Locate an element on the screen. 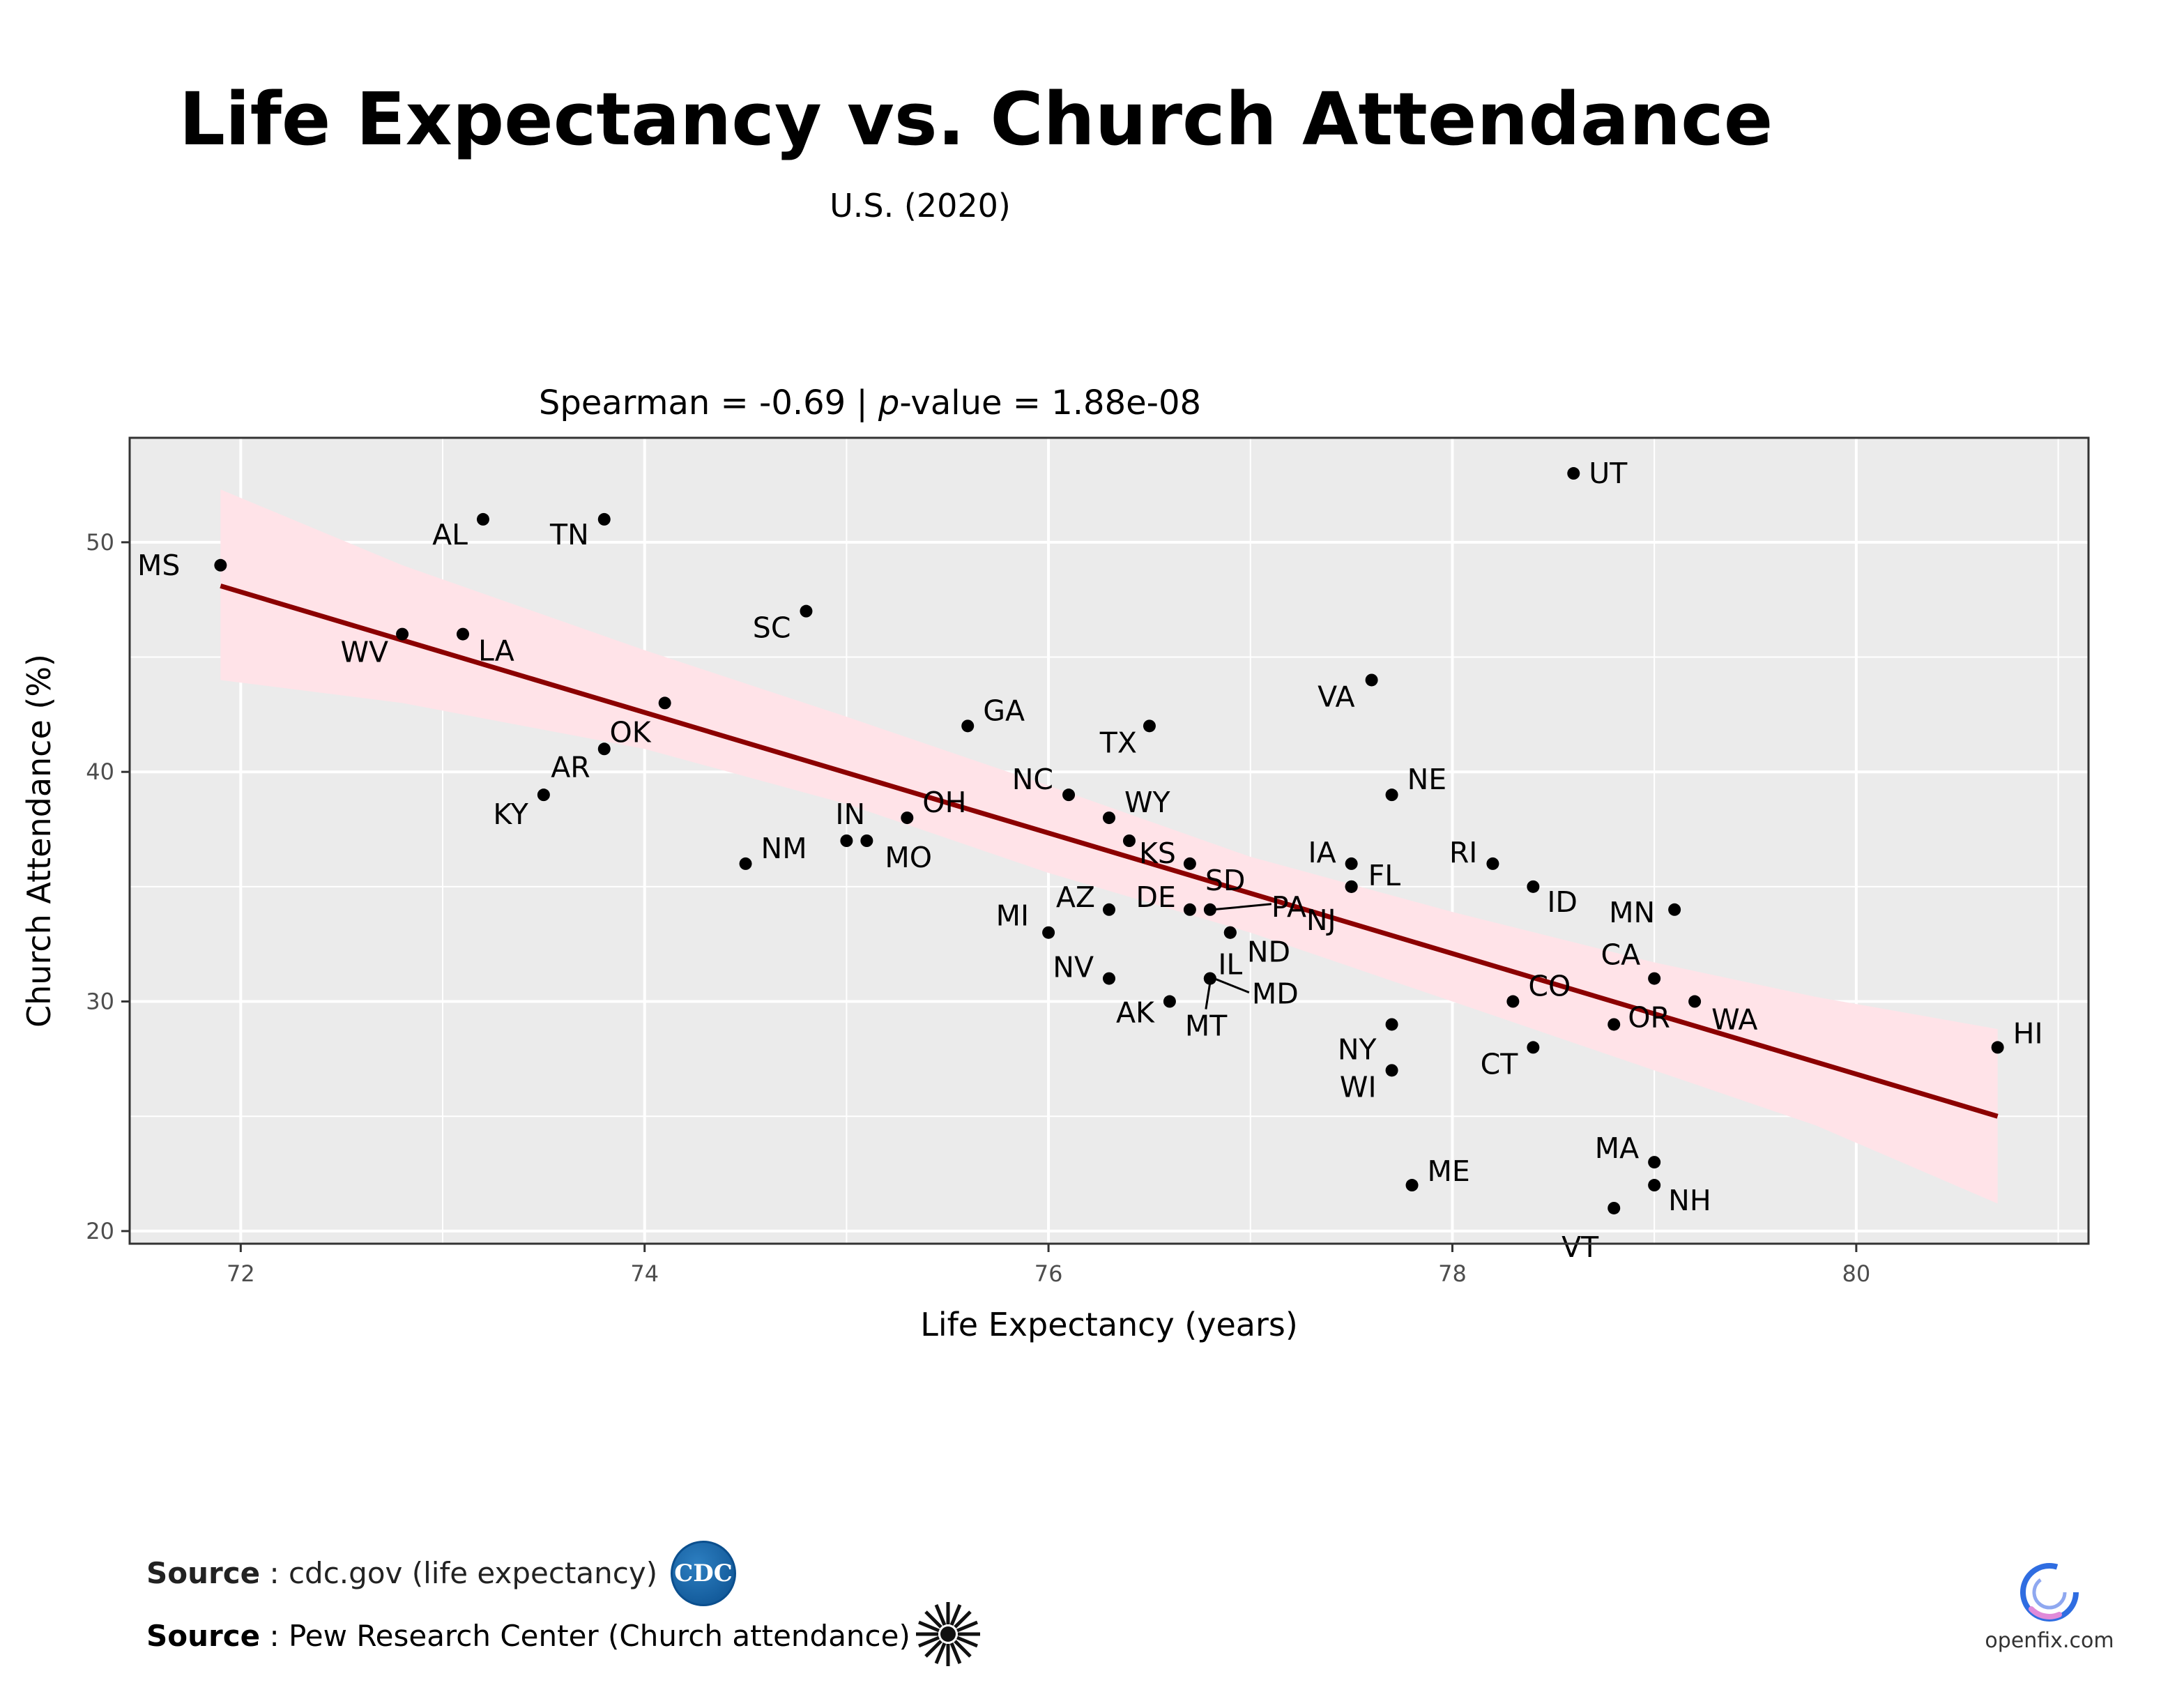 The image size is (2184, 1708). openfix-brand-text: openfix.com is located at coordinates (2049, 1641).